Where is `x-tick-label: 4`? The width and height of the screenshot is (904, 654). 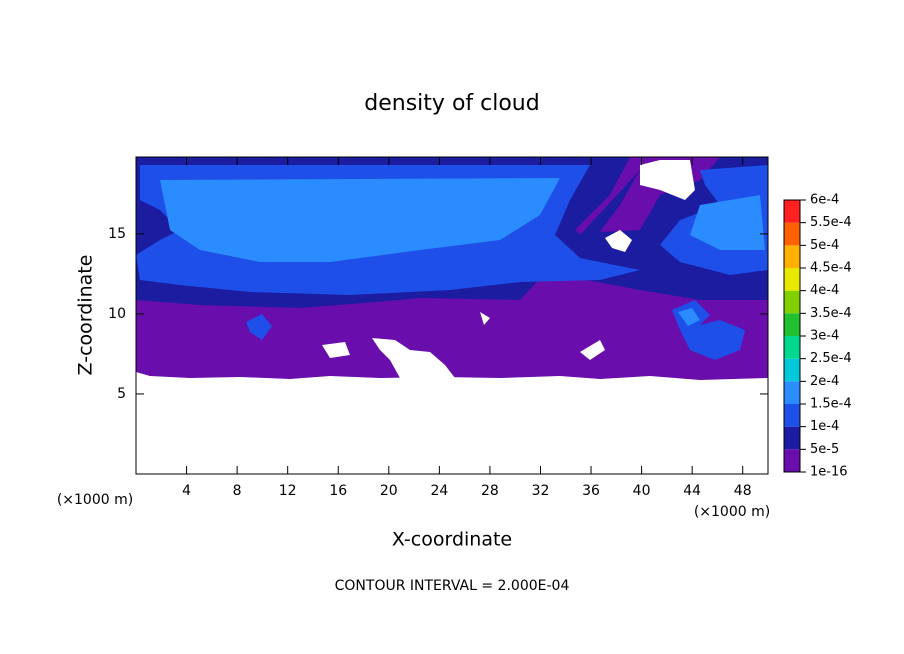
x-tick-label: 4 is located at coordinates (186, 491).